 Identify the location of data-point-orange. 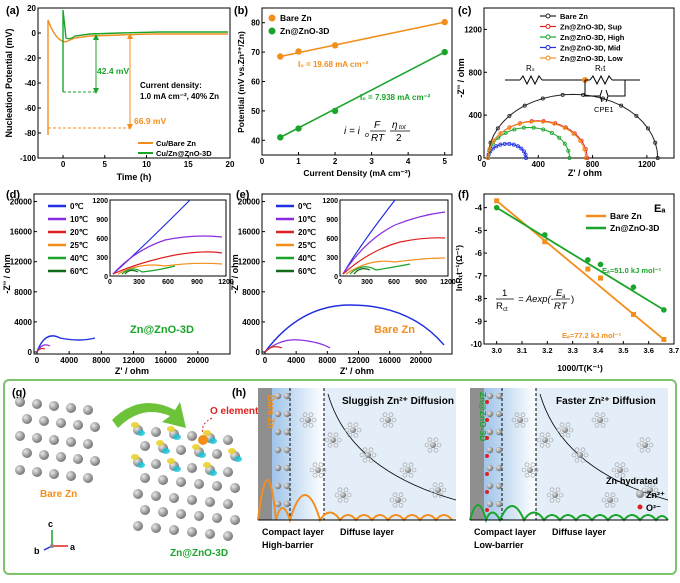
(497, 201).